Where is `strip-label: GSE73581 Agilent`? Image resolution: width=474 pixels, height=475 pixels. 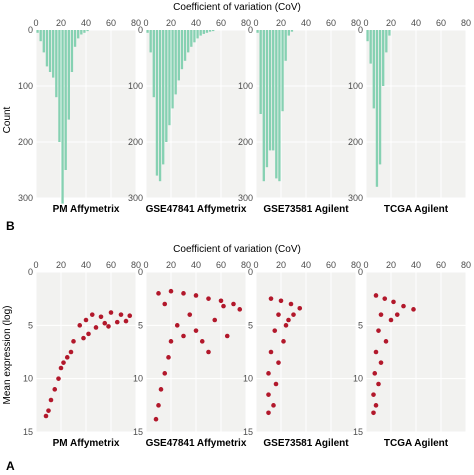 strip-label: GSE73581 Agilent is located at coordinates (306, 209).